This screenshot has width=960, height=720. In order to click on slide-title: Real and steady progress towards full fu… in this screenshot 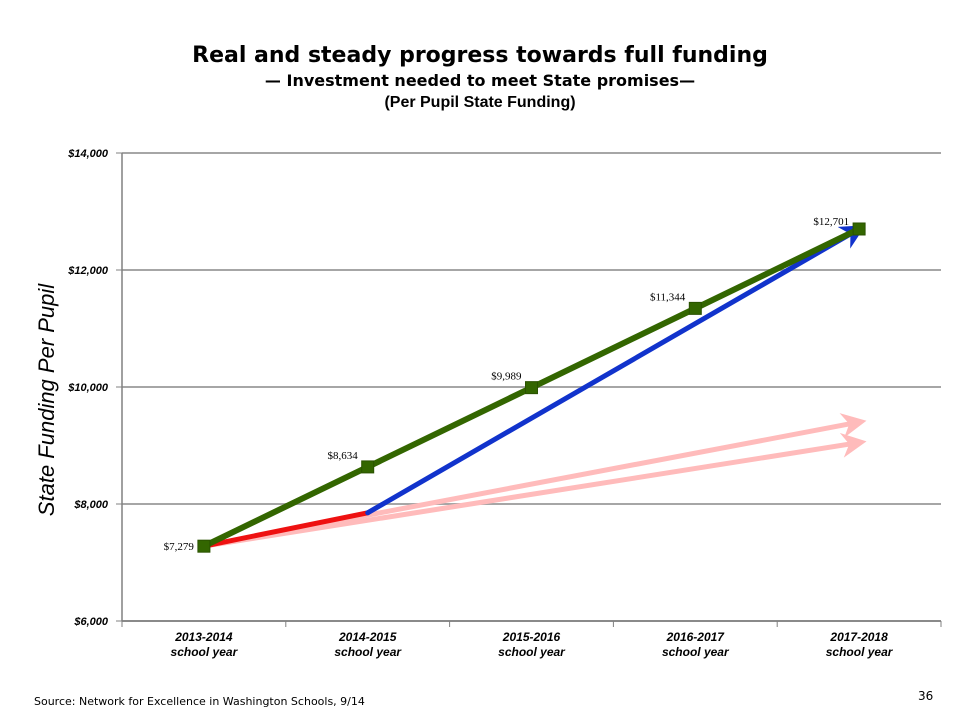, I will do `click(480, 55)`.